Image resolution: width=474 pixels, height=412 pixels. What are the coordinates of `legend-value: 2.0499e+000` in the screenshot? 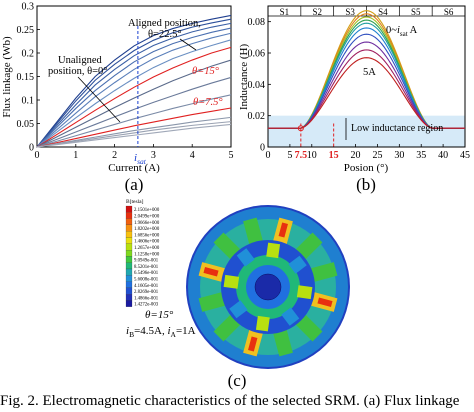 It's located at (147, 217).